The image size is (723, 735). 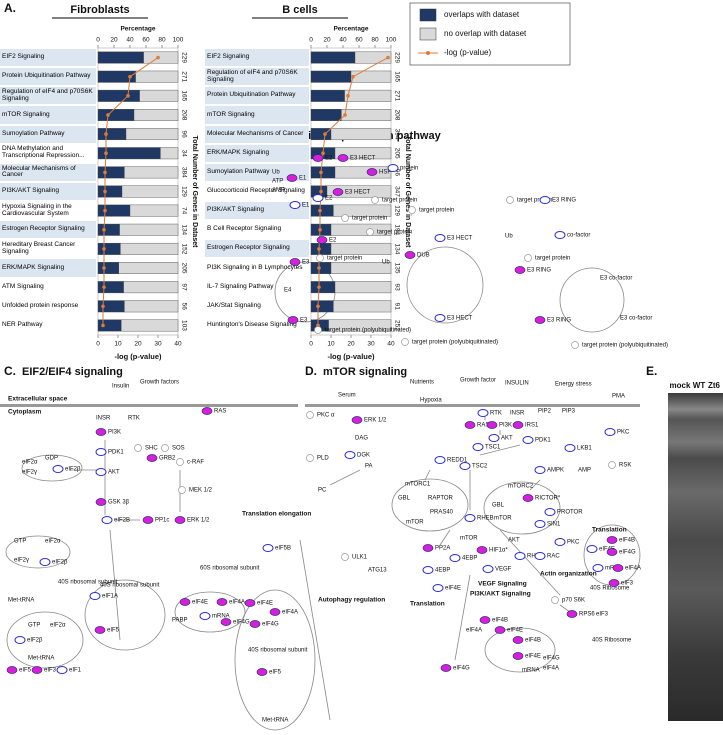 What do you see at coordinates (255, 267) in the screenshot?
I see `y-tick-label: PI3K Signaling in B Lymphocytes` at bounding box center [255, 267].